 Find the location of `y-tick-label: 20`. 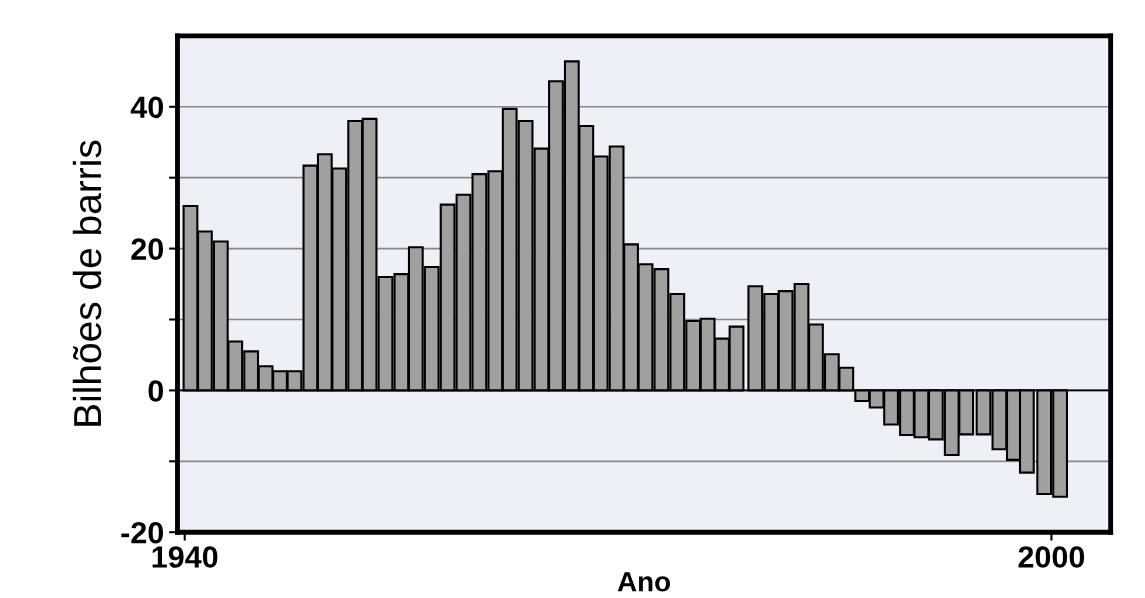

y-tick-label: 20 is located at coordinates (147, 249).